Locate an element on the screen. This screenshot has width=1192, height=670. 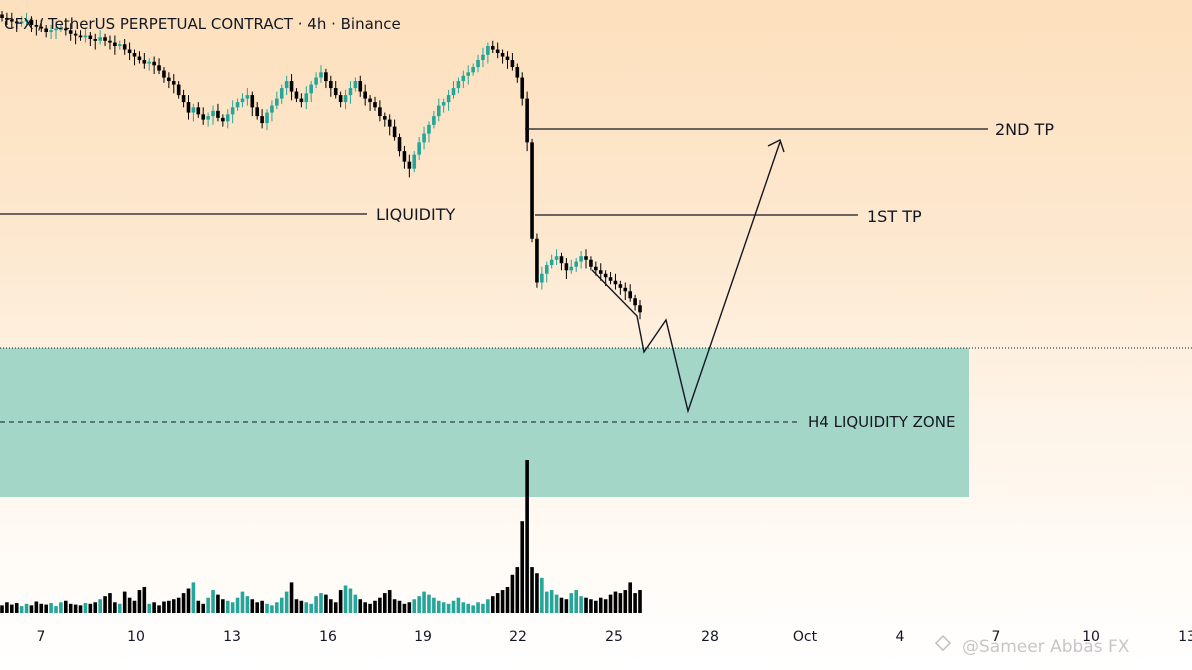
watermark: @Sameer Abbas FX is located at coordinates (1032, 646).